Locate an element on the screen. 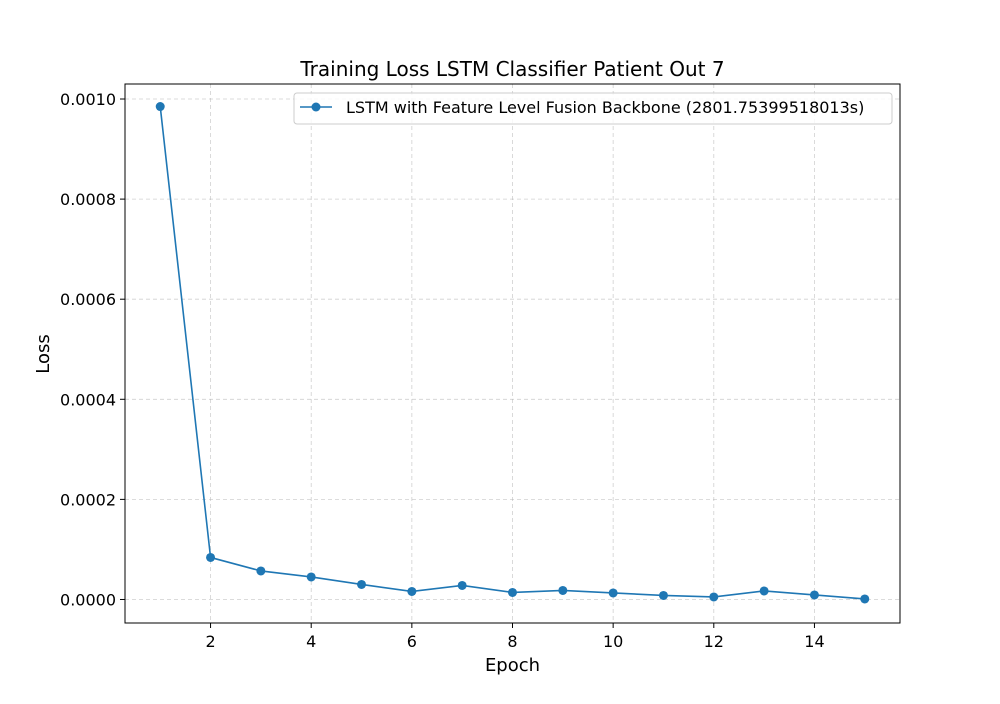 Image resolution: width=1000 pixels, height=704 pixels. y-tick-label: 0.0006 is located at coordinates (88, 299).